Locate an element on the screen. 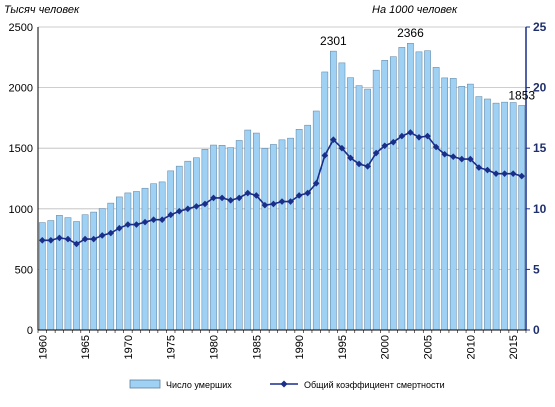 This screenshot has width=555, height=407. y-right-tick-label: 15 is located at coordinates (540, 148).